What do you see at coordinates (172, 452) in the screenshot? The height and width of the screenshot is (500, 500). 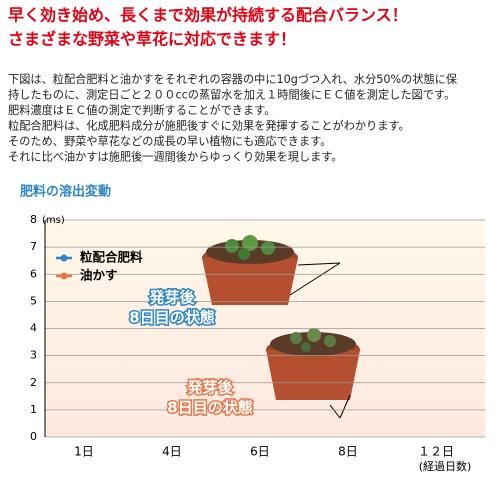 I see `x-tick-label: 4日` at bounding box center [172, 452].